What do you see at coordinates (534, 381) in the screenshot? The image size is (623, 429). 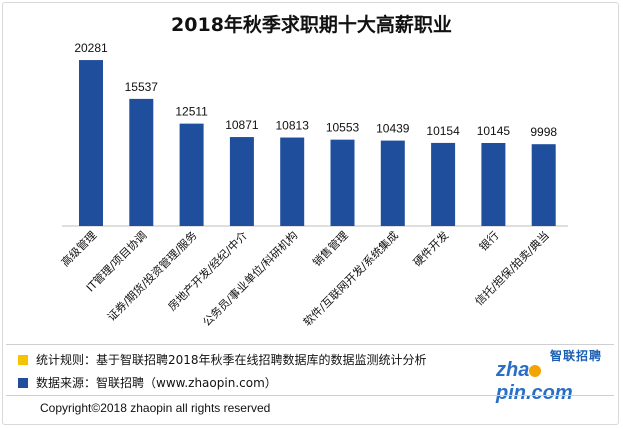 I see `logo-en-text: zhapin.com` at bounding box center [534, 381].